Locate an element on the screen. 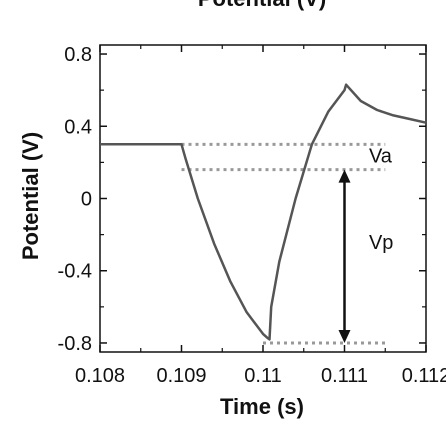 This screenshot has width=446, height=438. chart-title: Potential (V) is located at coordinates (262, 5).